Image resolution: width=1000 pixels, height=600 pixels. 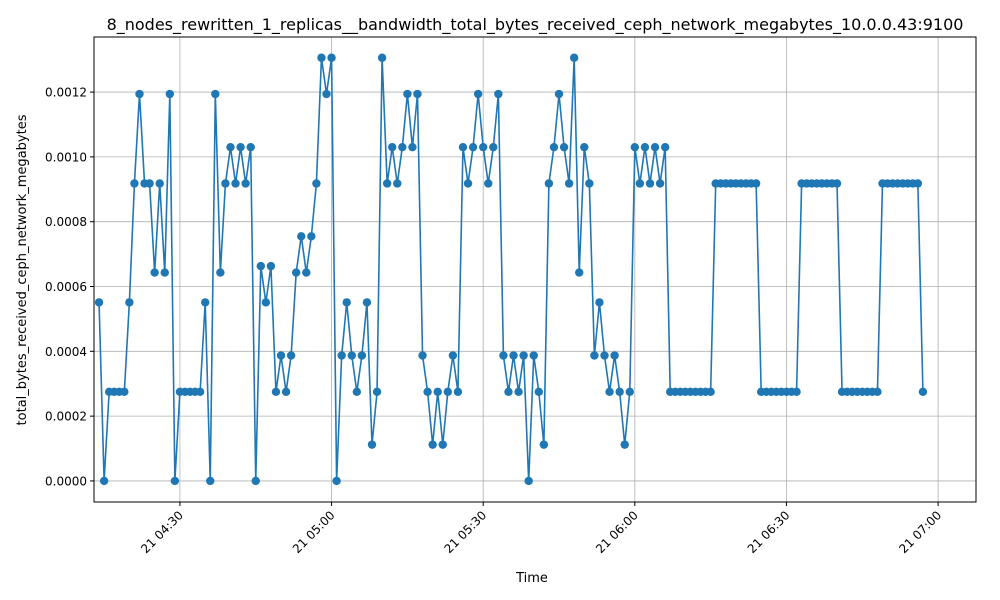 What do you see at coordinates (769, 532) in the screenshot?
I see `x-tick-label: 21 06:30` at bounding box center [769, 532].